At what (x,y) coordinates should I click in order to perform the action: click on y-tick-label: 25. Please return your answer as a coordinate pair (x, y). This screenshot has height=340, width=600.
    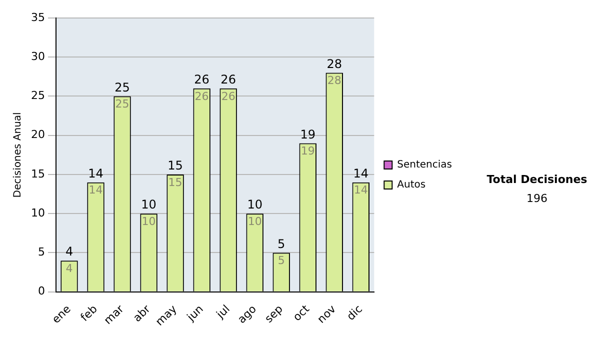
    Looking at the image, I should click on (37, 95).